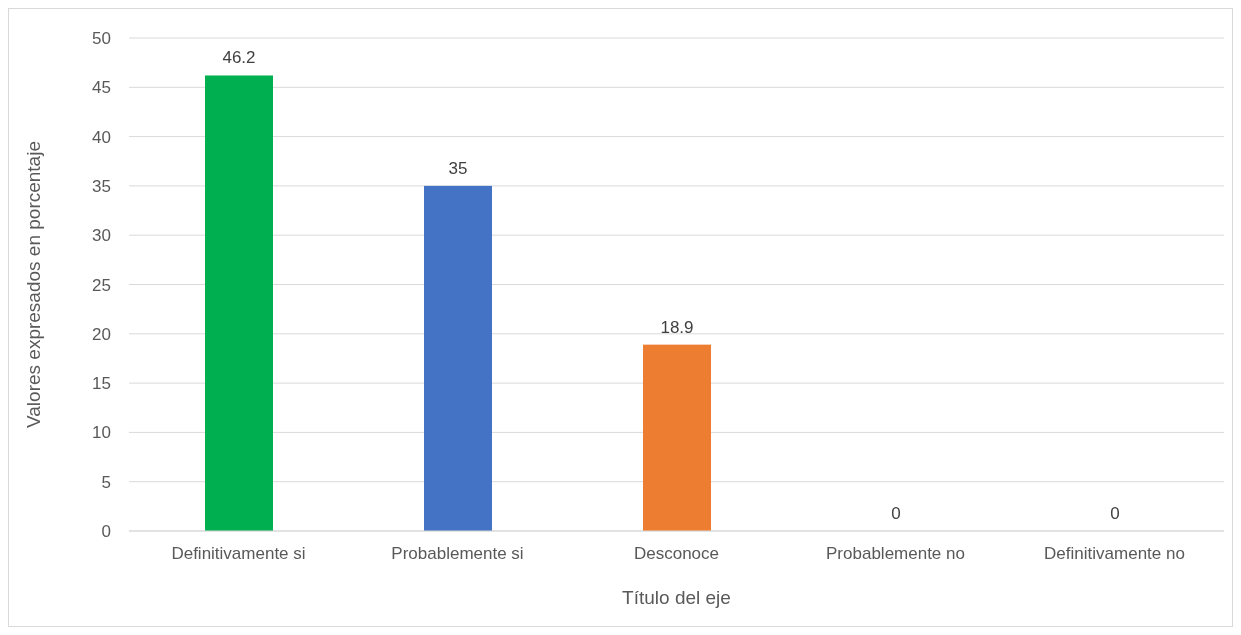 The width and height of the screenshot is (1241, 635). What do you see at coordinates (101, 186) in the screenshot?
I see `y-tick-label: 35` at bounding box center [101, 186].